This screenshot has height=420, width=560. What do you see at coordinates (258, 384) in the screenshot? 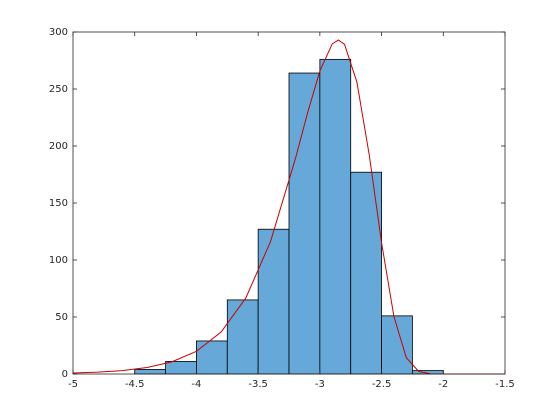
I see `x-tick-label: -3.5` at bounding box center [258, 384].